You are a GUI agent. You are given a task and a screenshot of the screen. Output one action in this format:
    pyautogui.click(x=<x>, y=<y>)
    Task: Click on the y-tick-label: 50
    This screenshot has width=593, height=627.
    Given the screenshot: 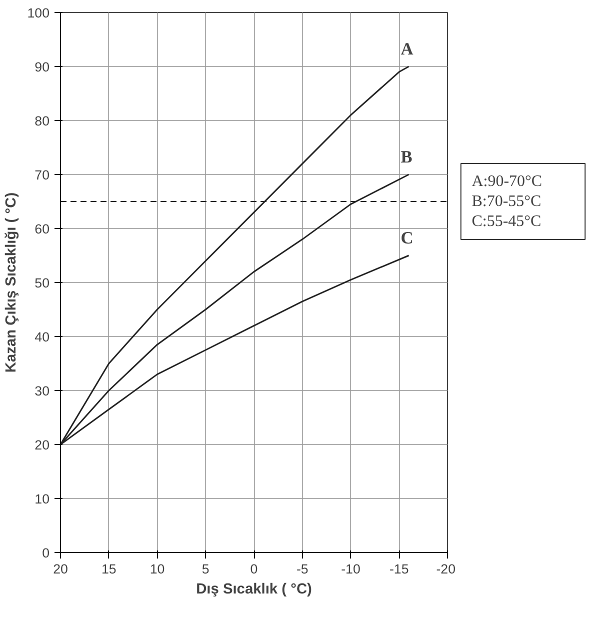 What is the action you would take?
    pyautogui.click(x=42, y=283)
    